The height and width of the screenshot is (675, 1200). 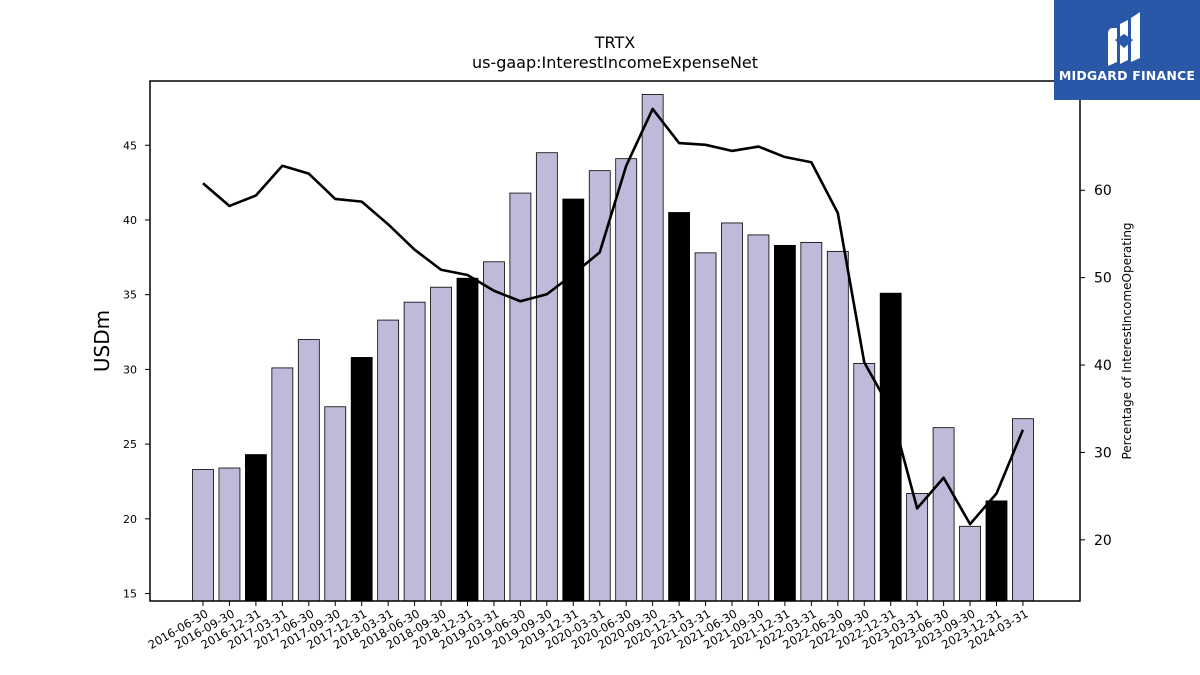 I want to click on y2-tick-label: 40, so click(x=1103, y=366).